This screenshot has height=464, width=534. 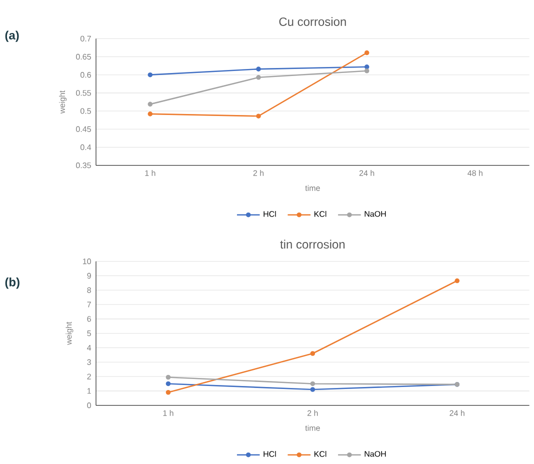 I want to click on chart-title: tin corrosion, so click(x=312, y=244).